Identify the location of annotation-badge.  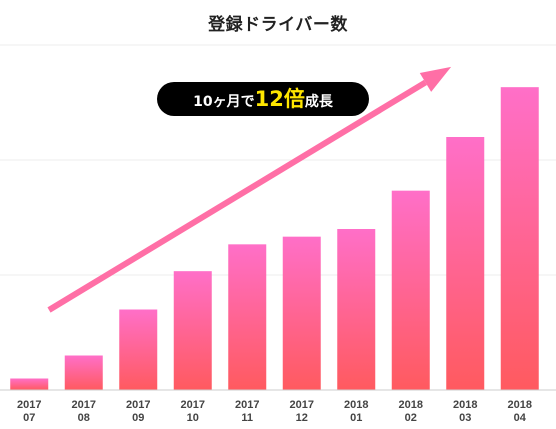
(263, 99).